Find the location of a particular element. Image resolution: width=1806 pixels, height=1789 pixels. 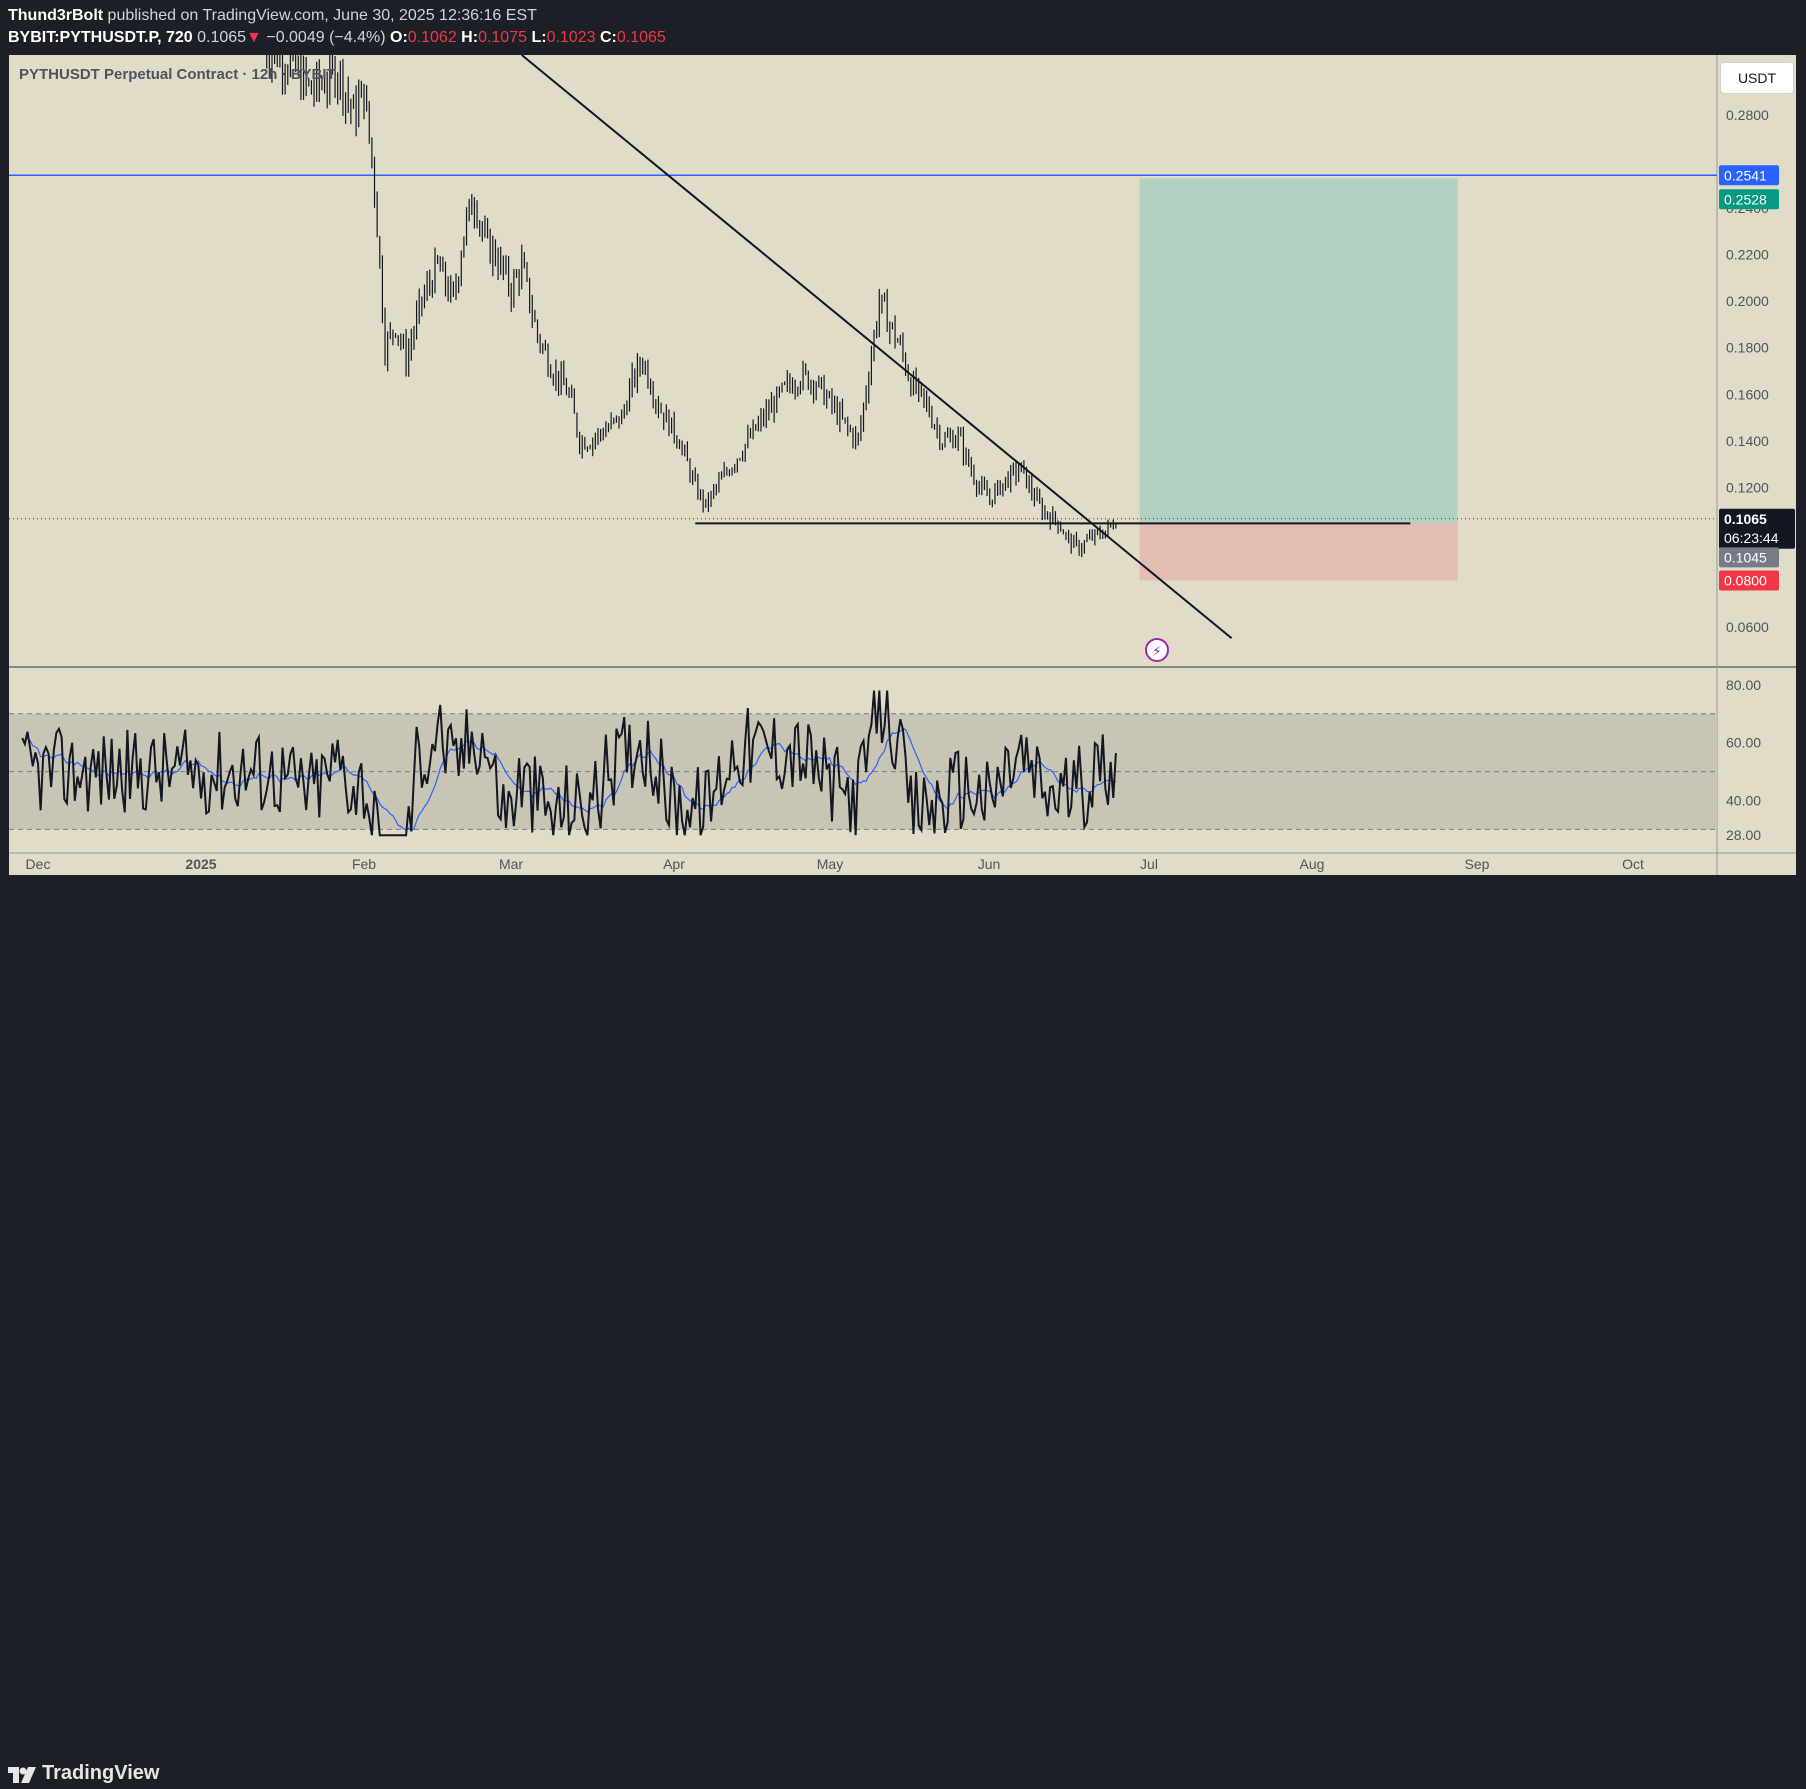

countdown-badge: 06:23:44 is located at coordinates (1751, 538).